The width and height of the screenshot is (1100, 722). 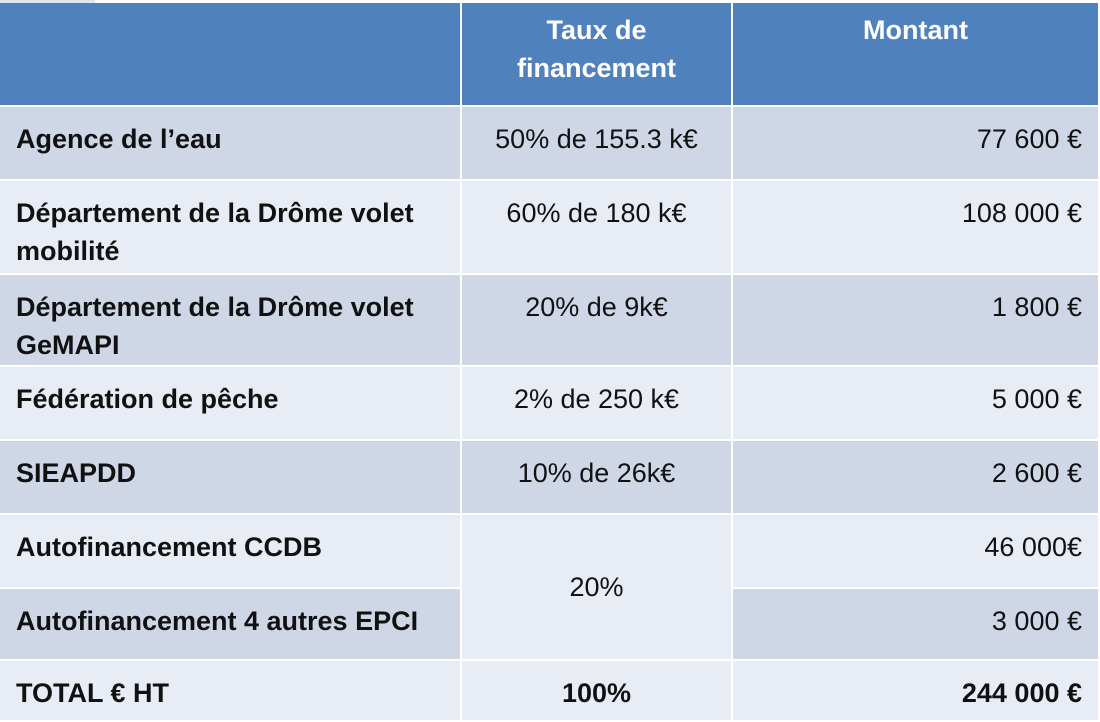 What do you see at coordinates (215, 232) in the screenshot?
I see `row-label-text: Département de la Drôme volet mobilité` at bounding box center [215, 232].